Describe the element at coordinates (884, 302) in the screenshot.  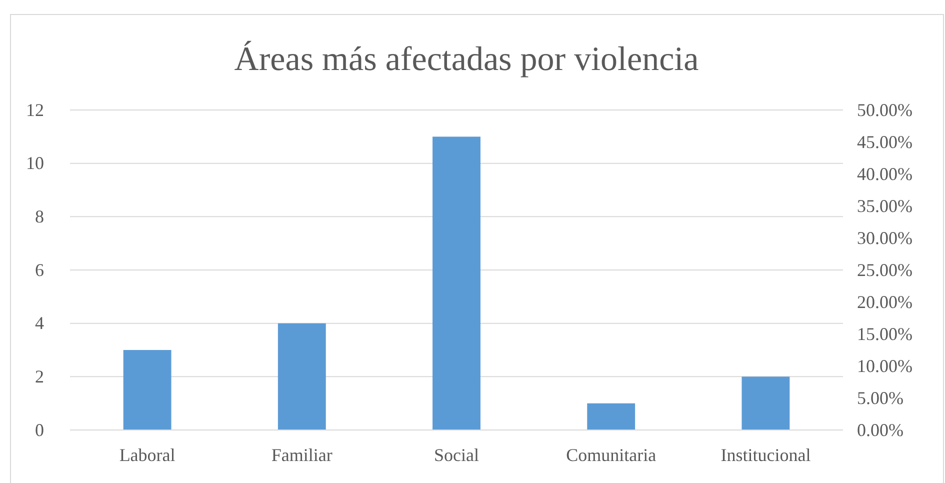
I see `y2-tick-label: 20.00%` at that location.